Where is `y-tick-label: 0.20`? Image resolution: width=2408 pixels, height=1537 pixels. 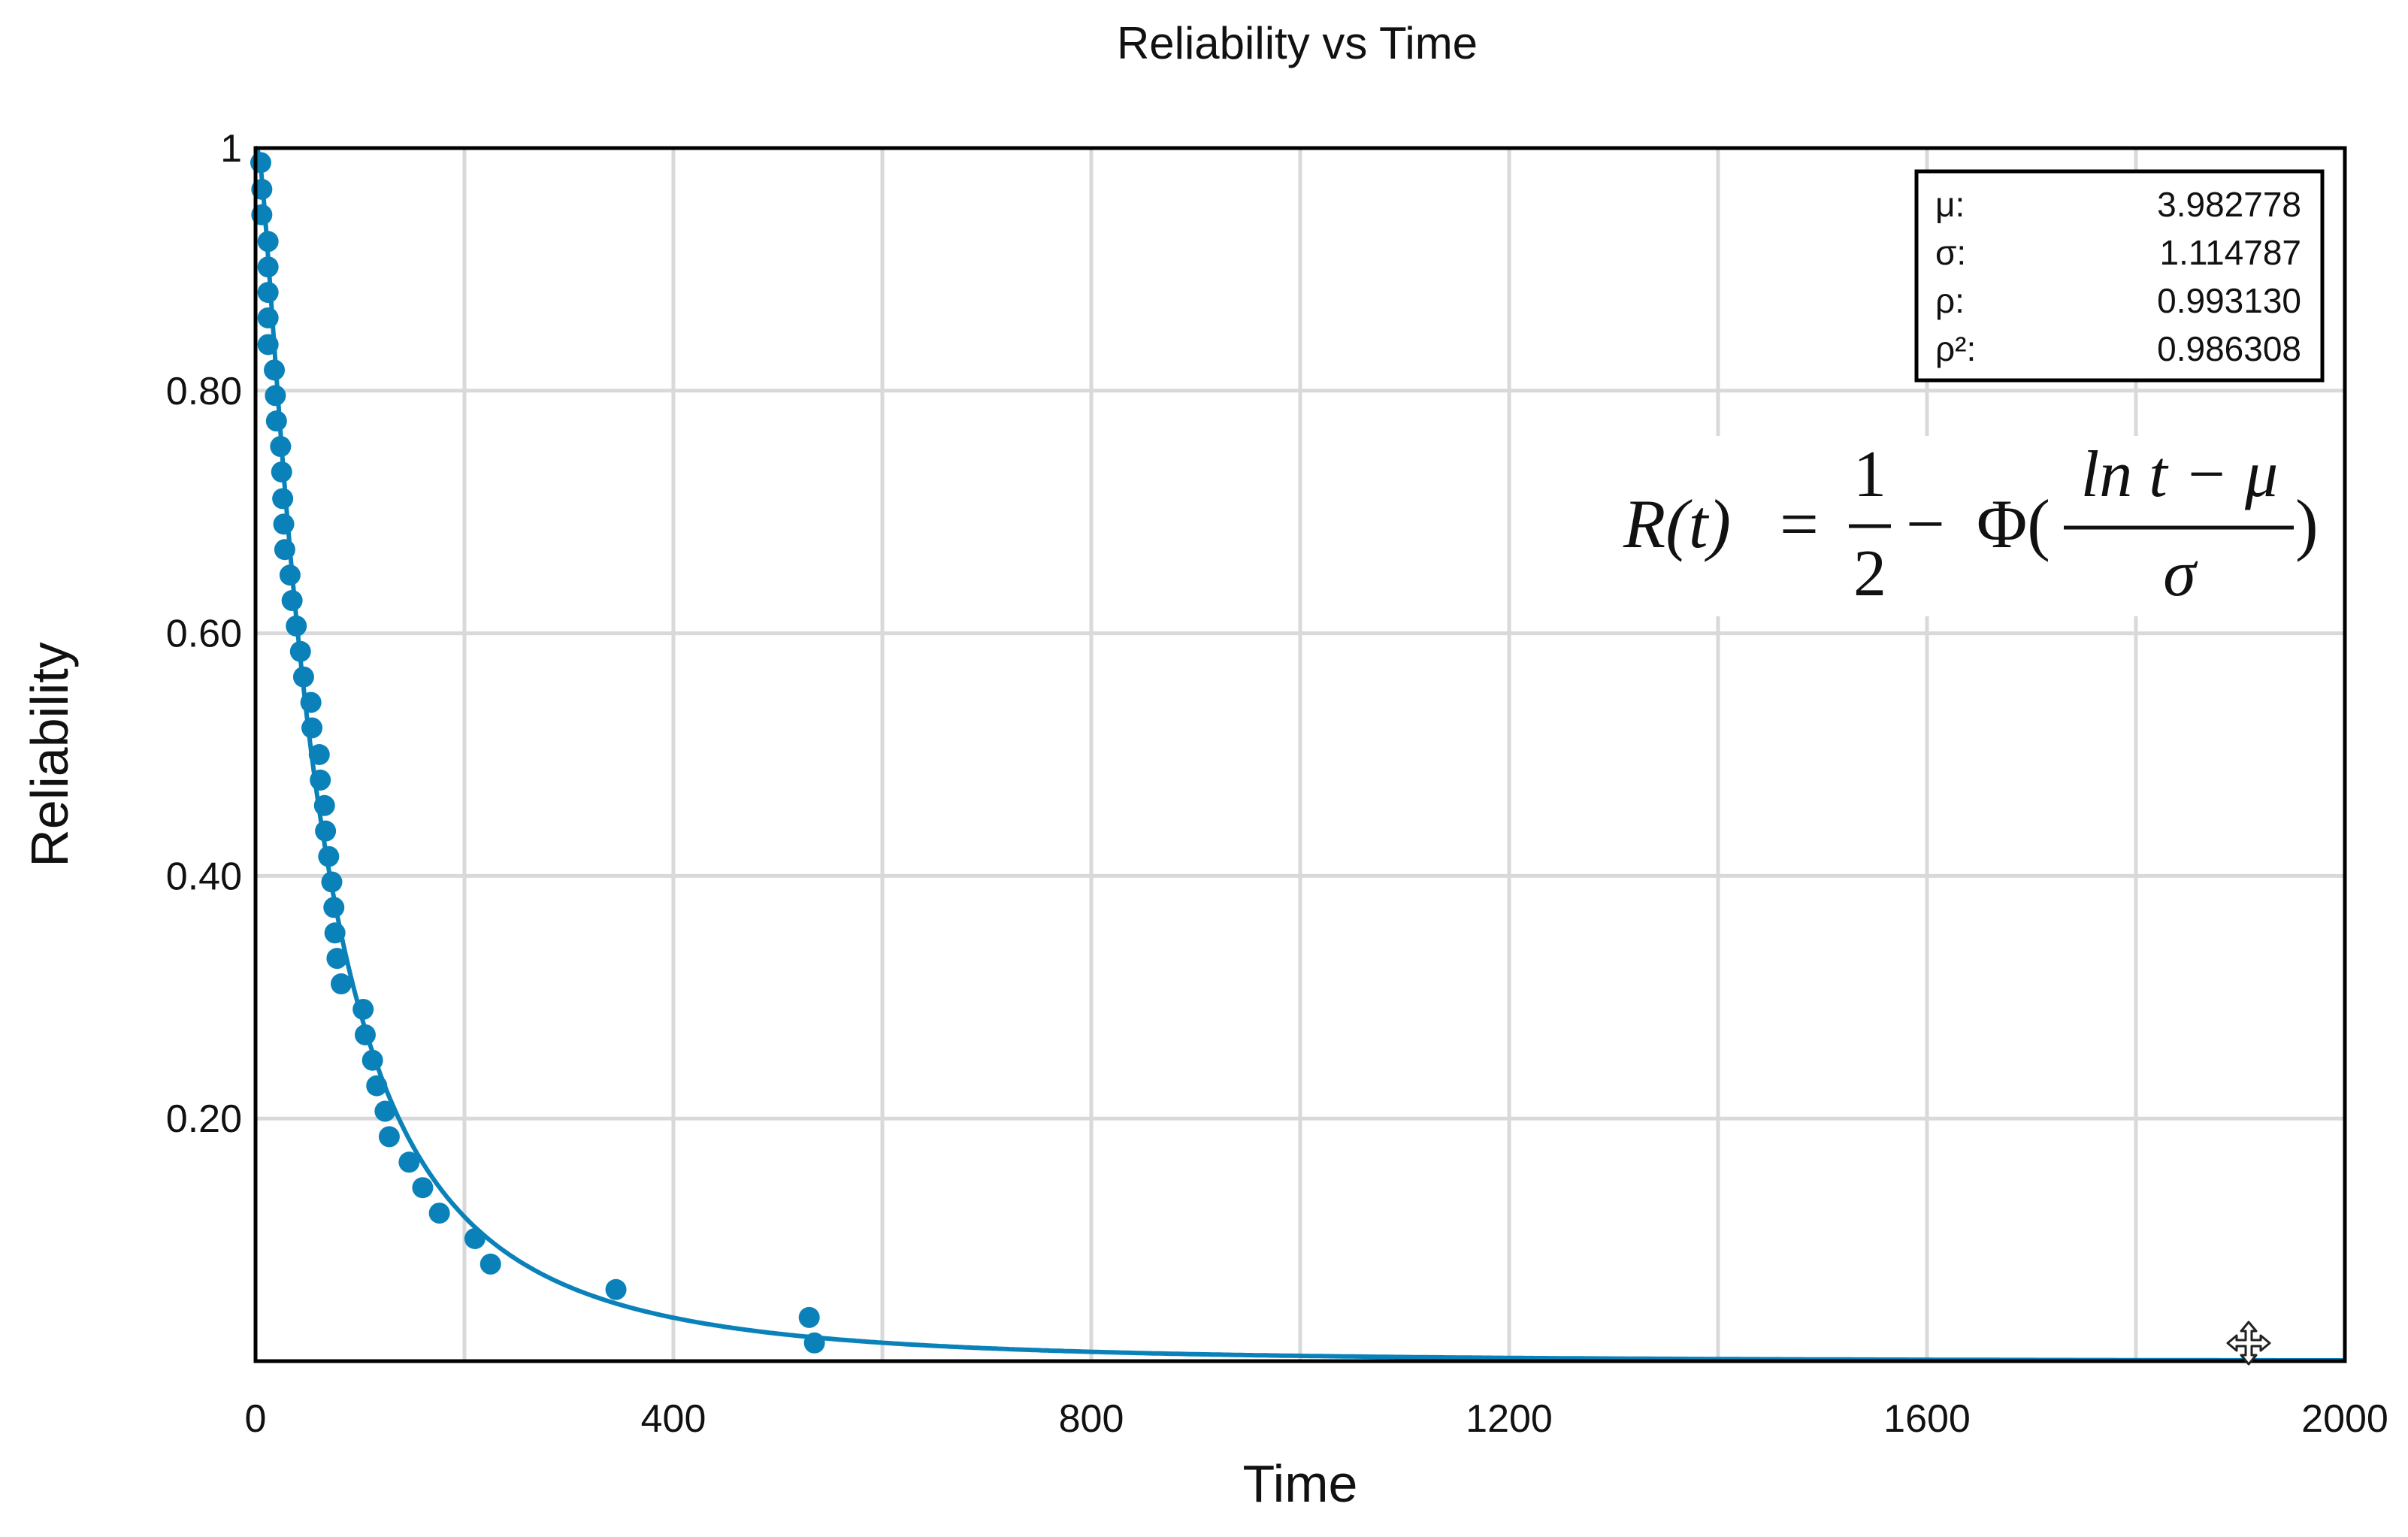
y-tick-label: 0.20 is located at coordinates (204, 1119).